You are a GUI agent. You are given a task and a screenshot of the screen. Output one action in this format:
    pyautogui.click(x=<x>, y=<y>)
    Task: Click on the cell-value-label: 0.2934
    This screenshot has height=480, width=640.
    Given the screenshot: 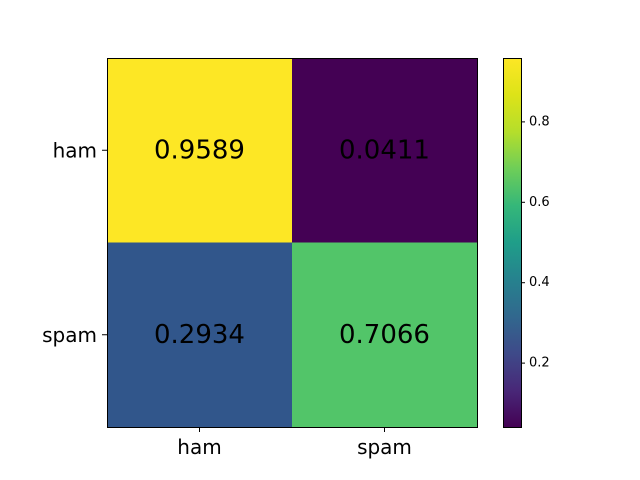 What is the action you would take?
    pyautogui.click(x=199, y=335)
    